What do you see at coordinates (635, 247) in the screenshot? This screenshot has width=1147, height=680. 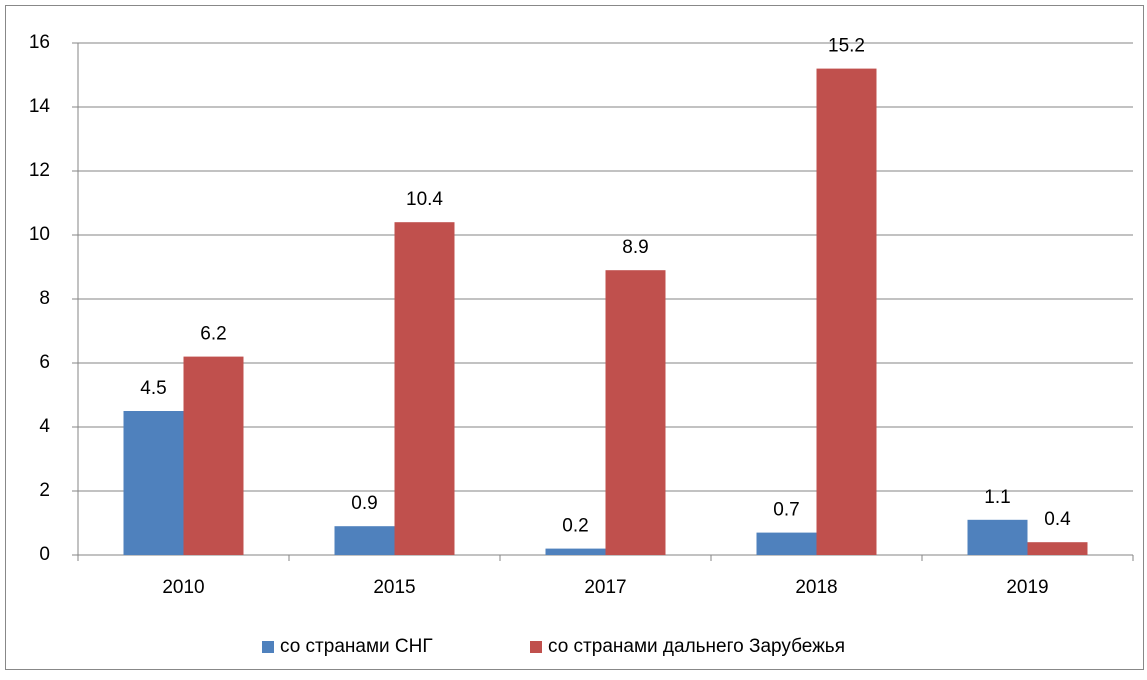 I see `data-label: 8.9` at bounding box center [635, 247].